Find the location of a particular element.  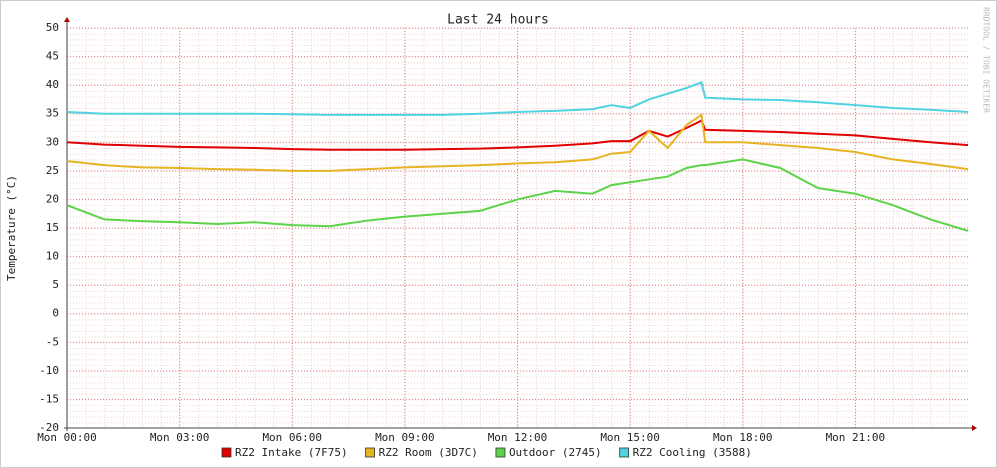

y-tick-label: 40 is located at coordinates (52, 84).